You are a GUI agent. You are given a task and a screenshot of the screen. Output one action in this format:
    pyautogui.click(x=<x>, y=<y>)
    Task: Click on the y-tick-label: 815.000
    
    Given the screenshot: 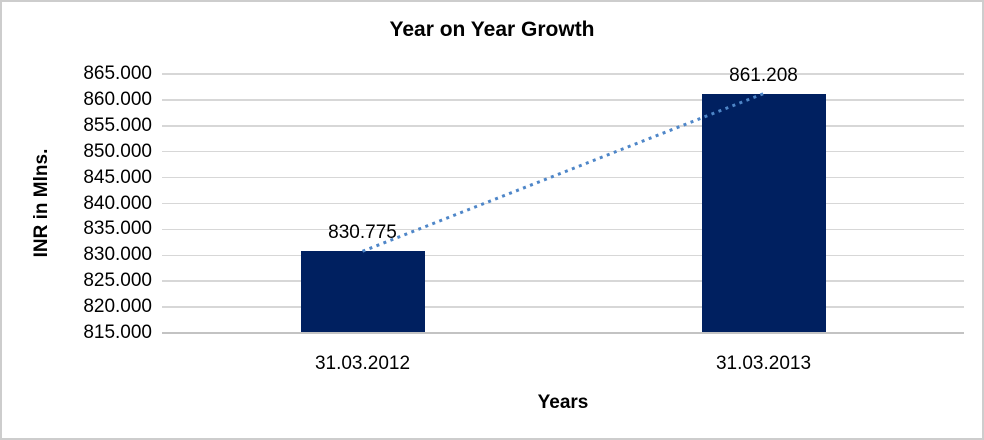 What is the action you would take?
    pyautogui.click(x=117, y=332)
    